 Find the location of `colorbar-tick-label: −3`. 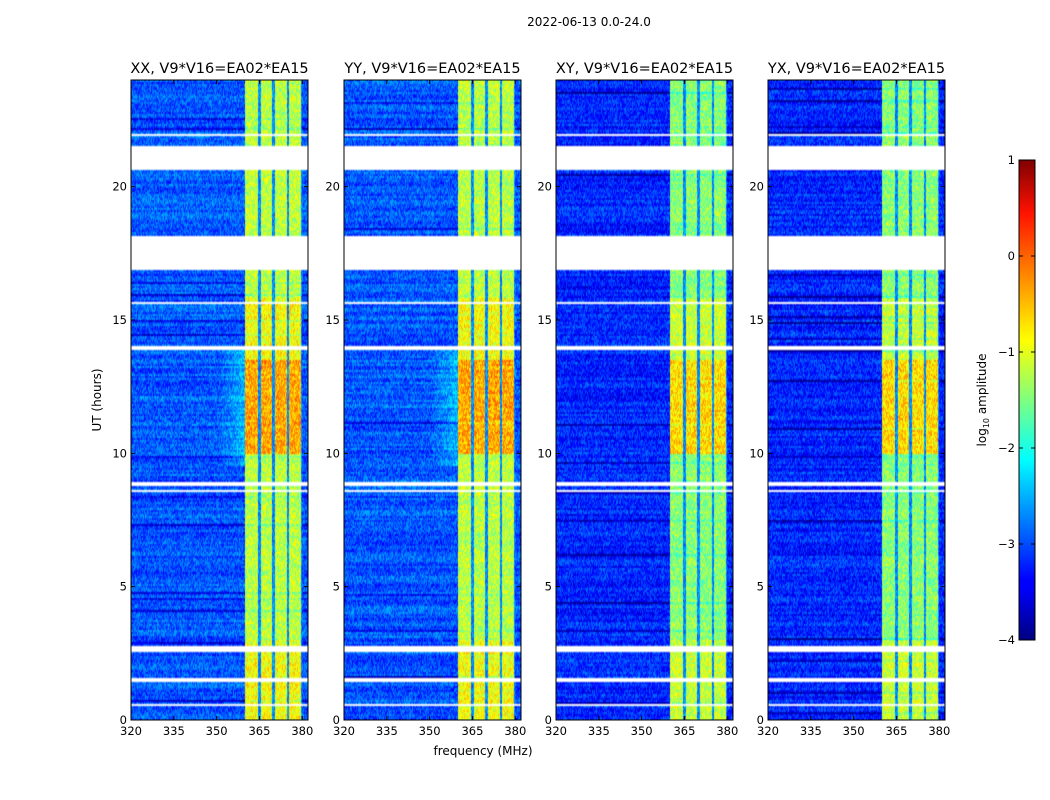

colorbar-tick-label: −3 is located at coordinates (1006, 544).